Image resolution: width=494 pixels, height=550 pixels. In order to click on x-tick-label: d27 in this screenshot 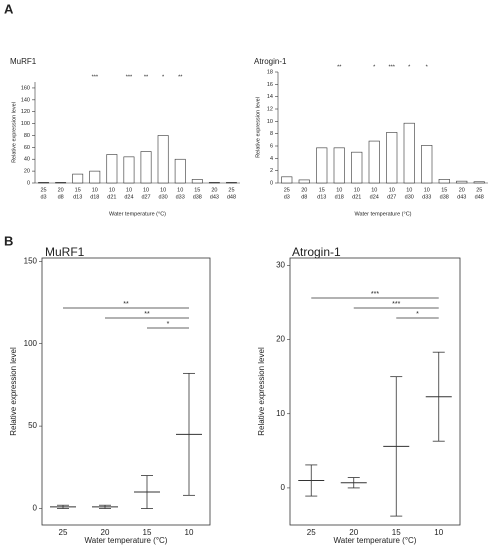, I will do `click(391, 197)`.